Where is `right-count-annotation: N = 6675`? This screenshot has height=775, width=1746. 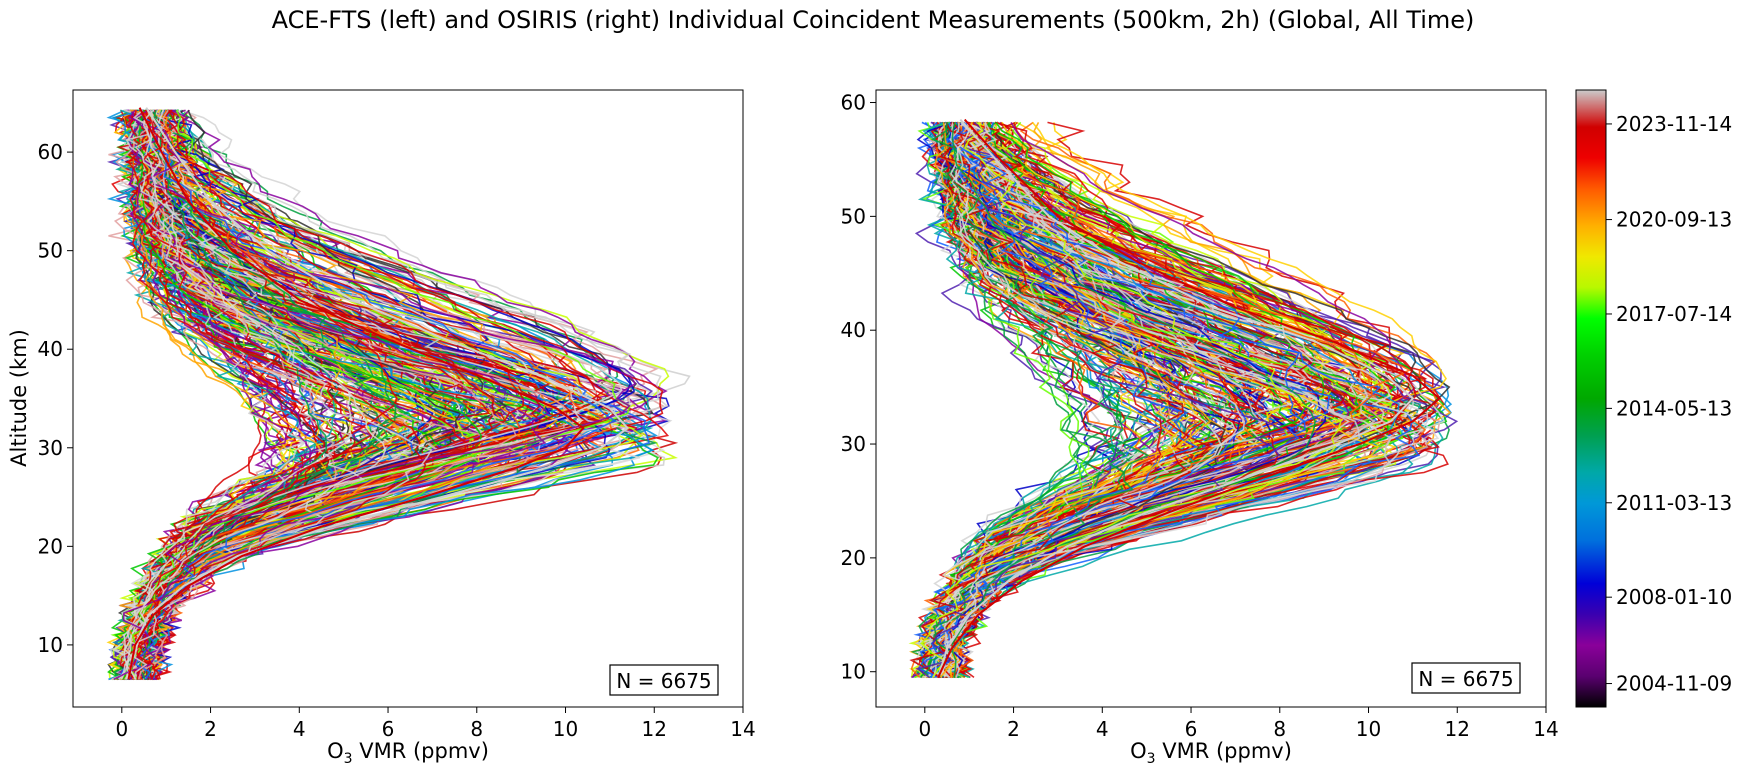 right-count-annotation: N = 6675 is located at coordinates (1466, 678).